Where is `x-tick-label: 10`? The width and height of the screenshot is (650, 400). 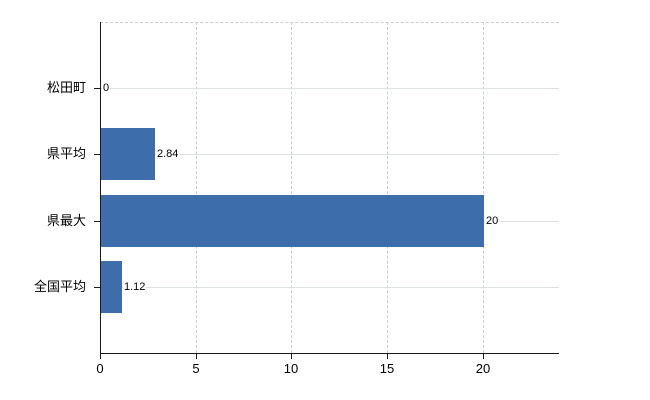 x-tick-label: 10 is located at coordinates (291, 368).